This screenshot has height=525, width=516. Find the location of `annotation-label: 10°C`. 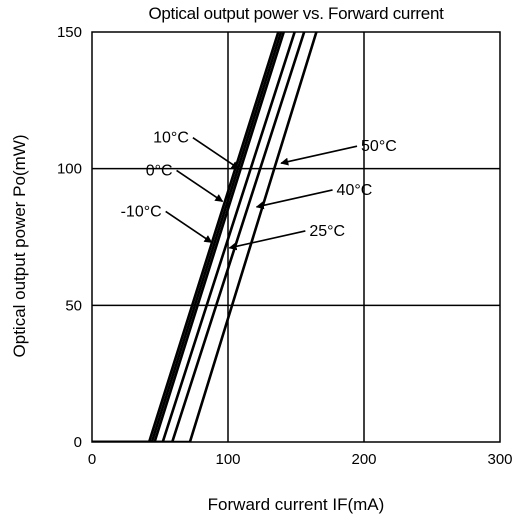

annotation-label: 10°C is located at coordinates (171, 138).